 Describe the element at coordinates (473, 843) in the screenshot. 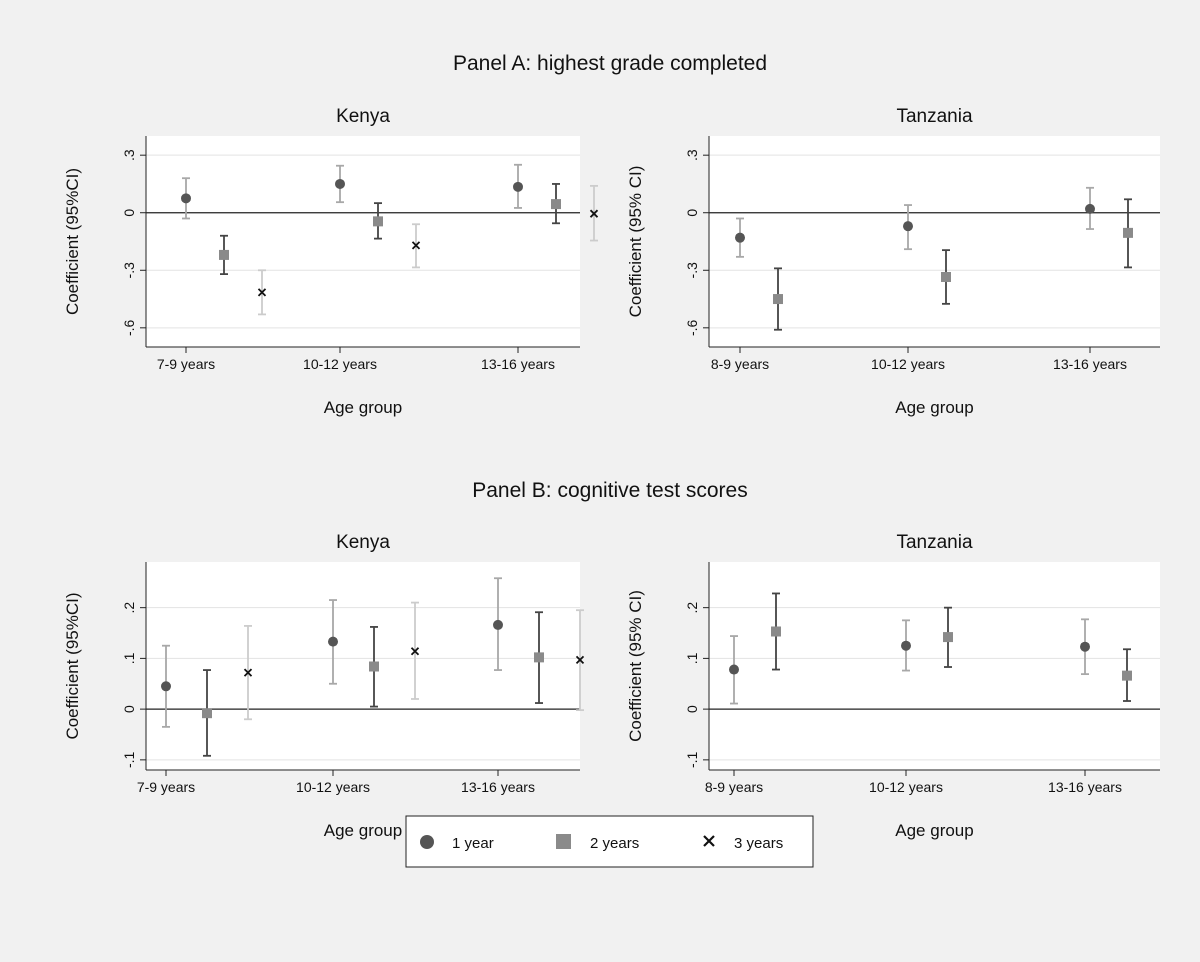

I see `legend-label-1-year: 1 year` at that location.